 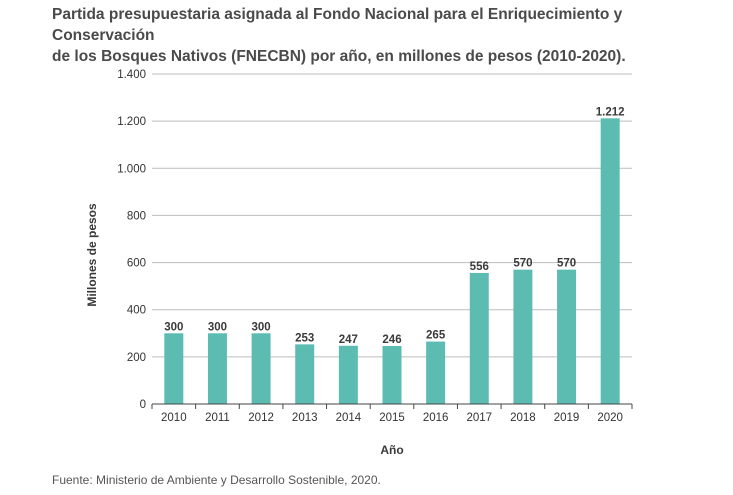 I want to click on bar-2013, so click(x=305, y=374).